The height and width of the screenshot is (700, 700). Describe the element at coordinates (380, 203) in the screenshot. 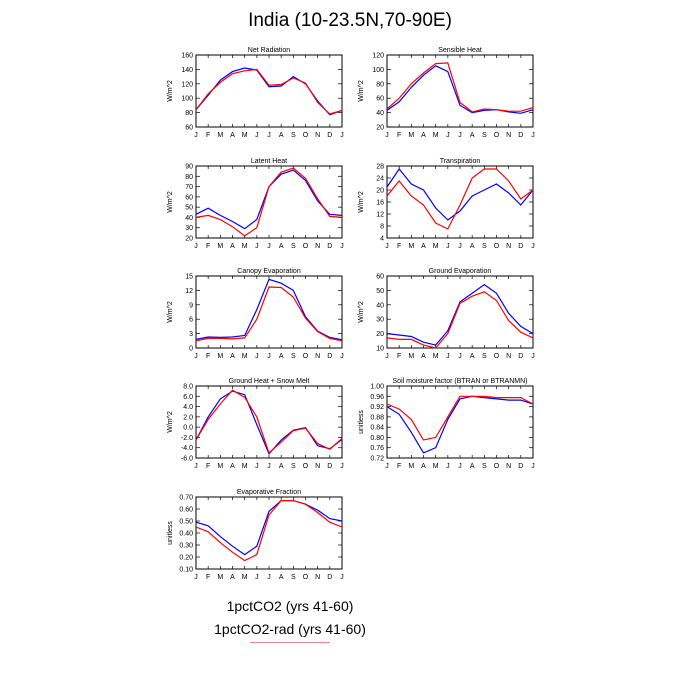

I see `y-tick-label: 16` at that location.